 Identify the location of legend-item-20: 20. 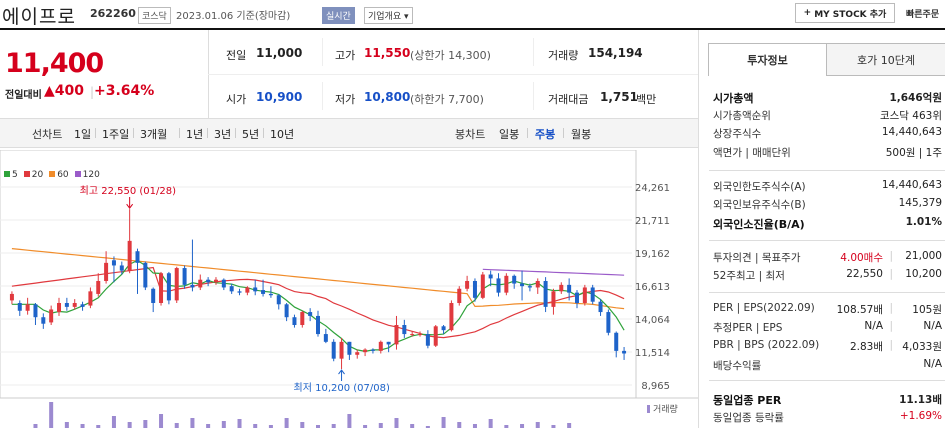
(33, 175).